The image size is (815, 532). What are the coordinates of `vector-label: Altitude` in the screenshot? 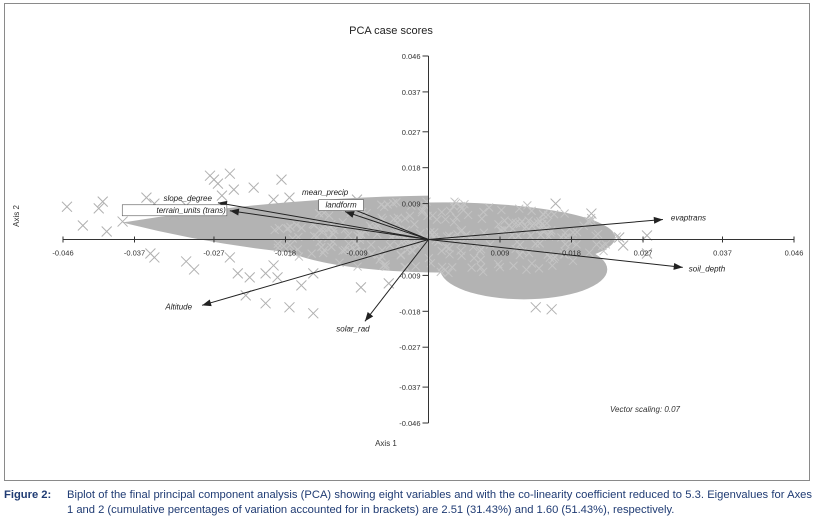 It's located at (178, 306).